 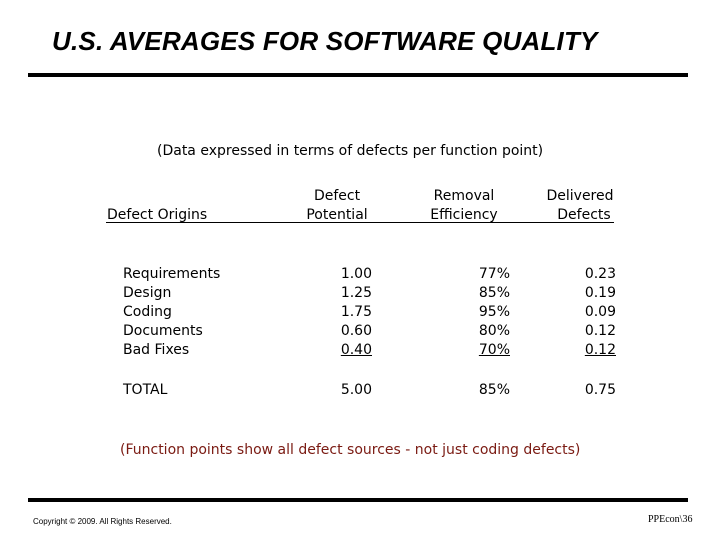 What do you see at coordinates (147, 312) in the screenshot?
I see `row-origin: Coding` at bounding box center [147, 312].